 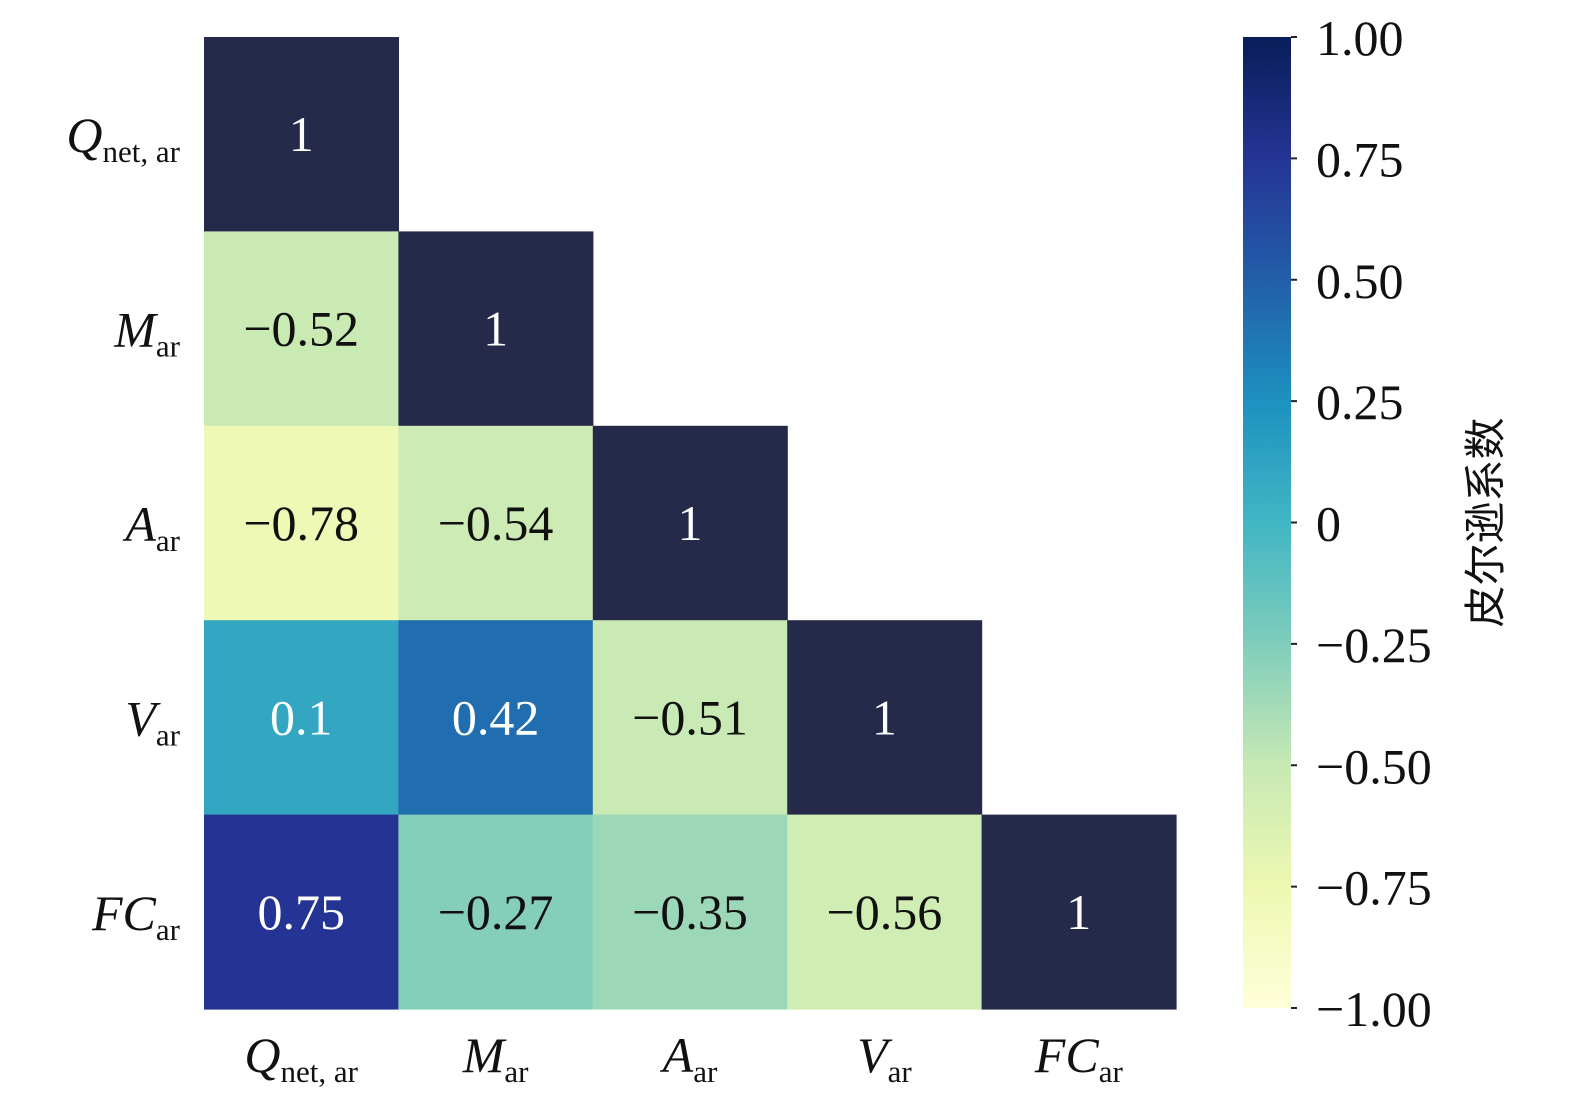 What do you see at coordinates (123, 138) in the screenshot?
I see `y-tick-label-0: Qnet, ar` at bounding box center [123, 138].